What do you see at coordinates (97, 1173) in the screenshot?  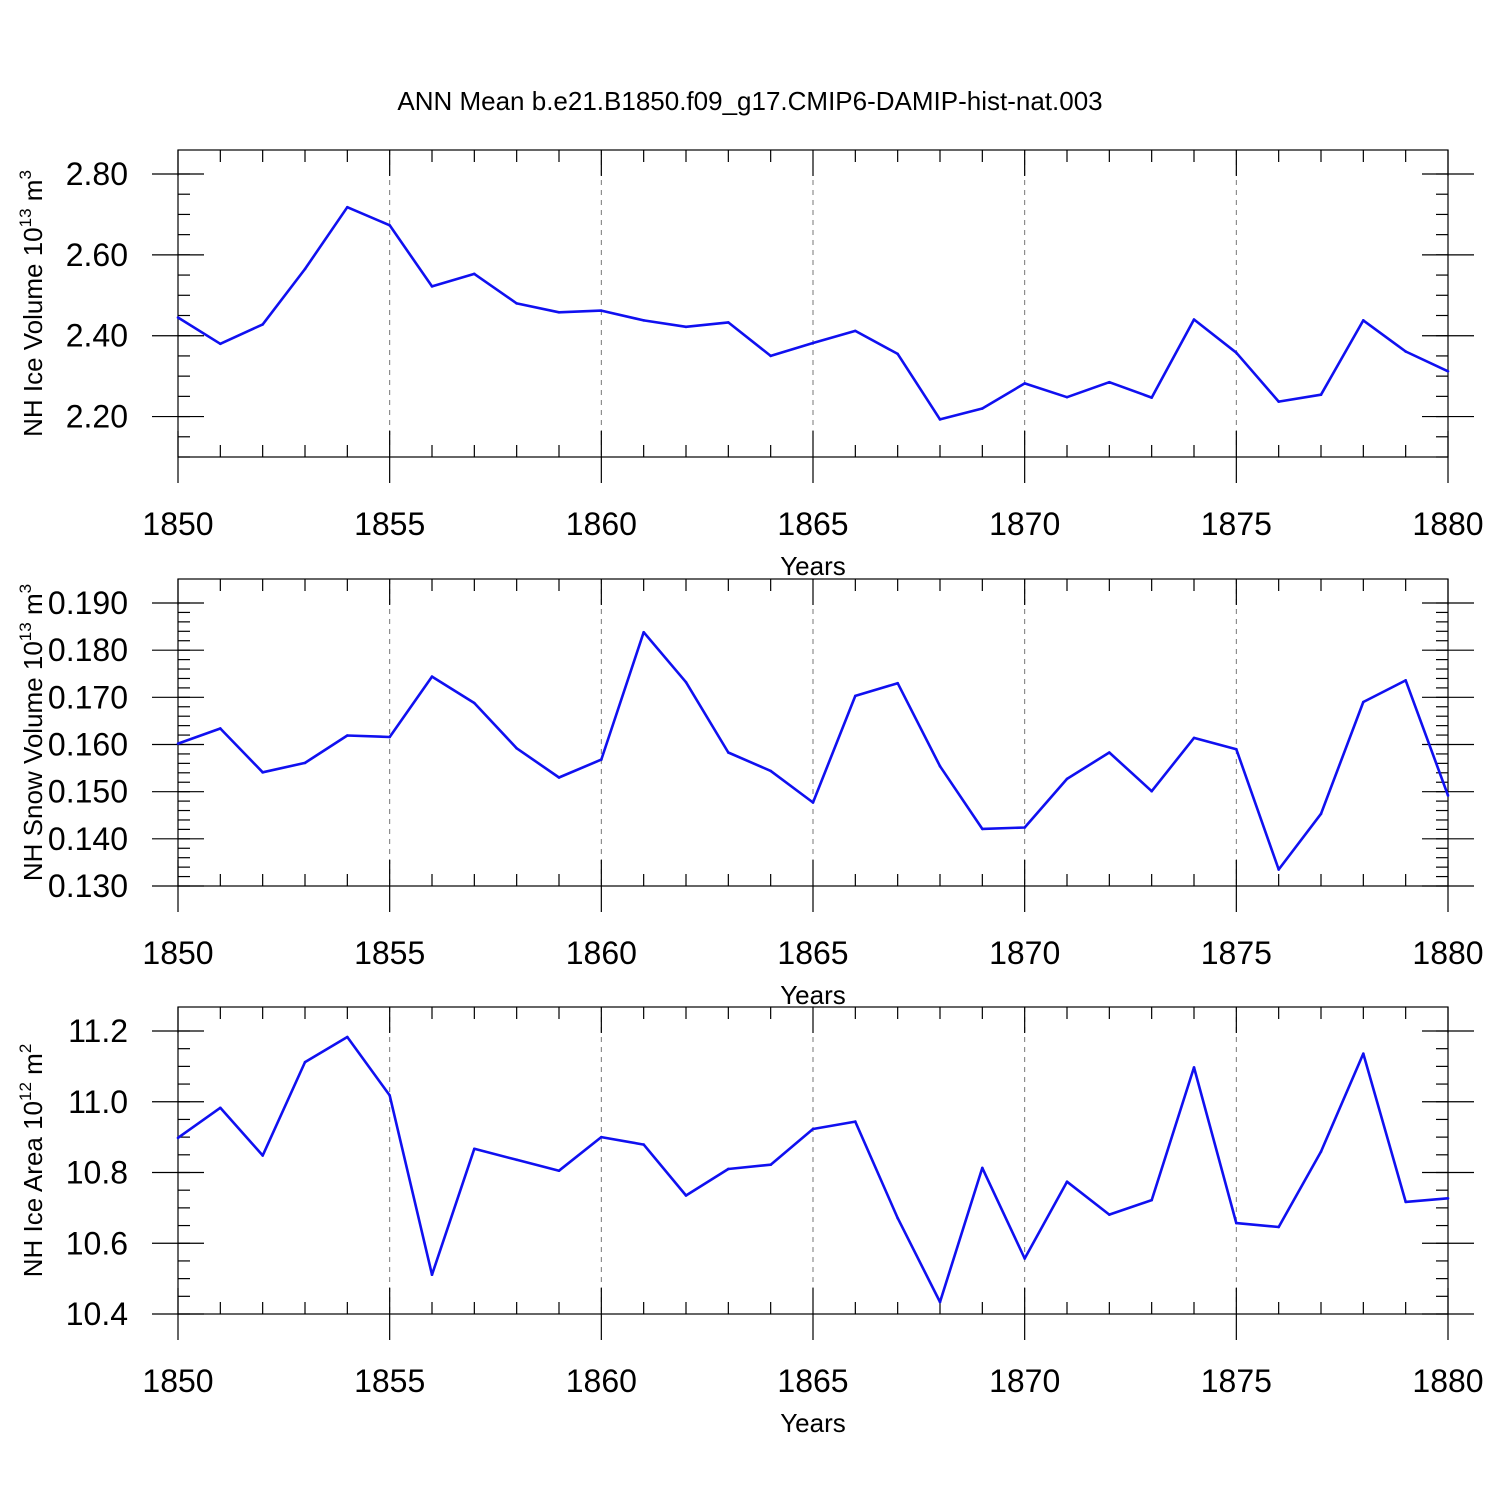 I see `y-tick-label: 10.8` at bounding box center [97, 1173].